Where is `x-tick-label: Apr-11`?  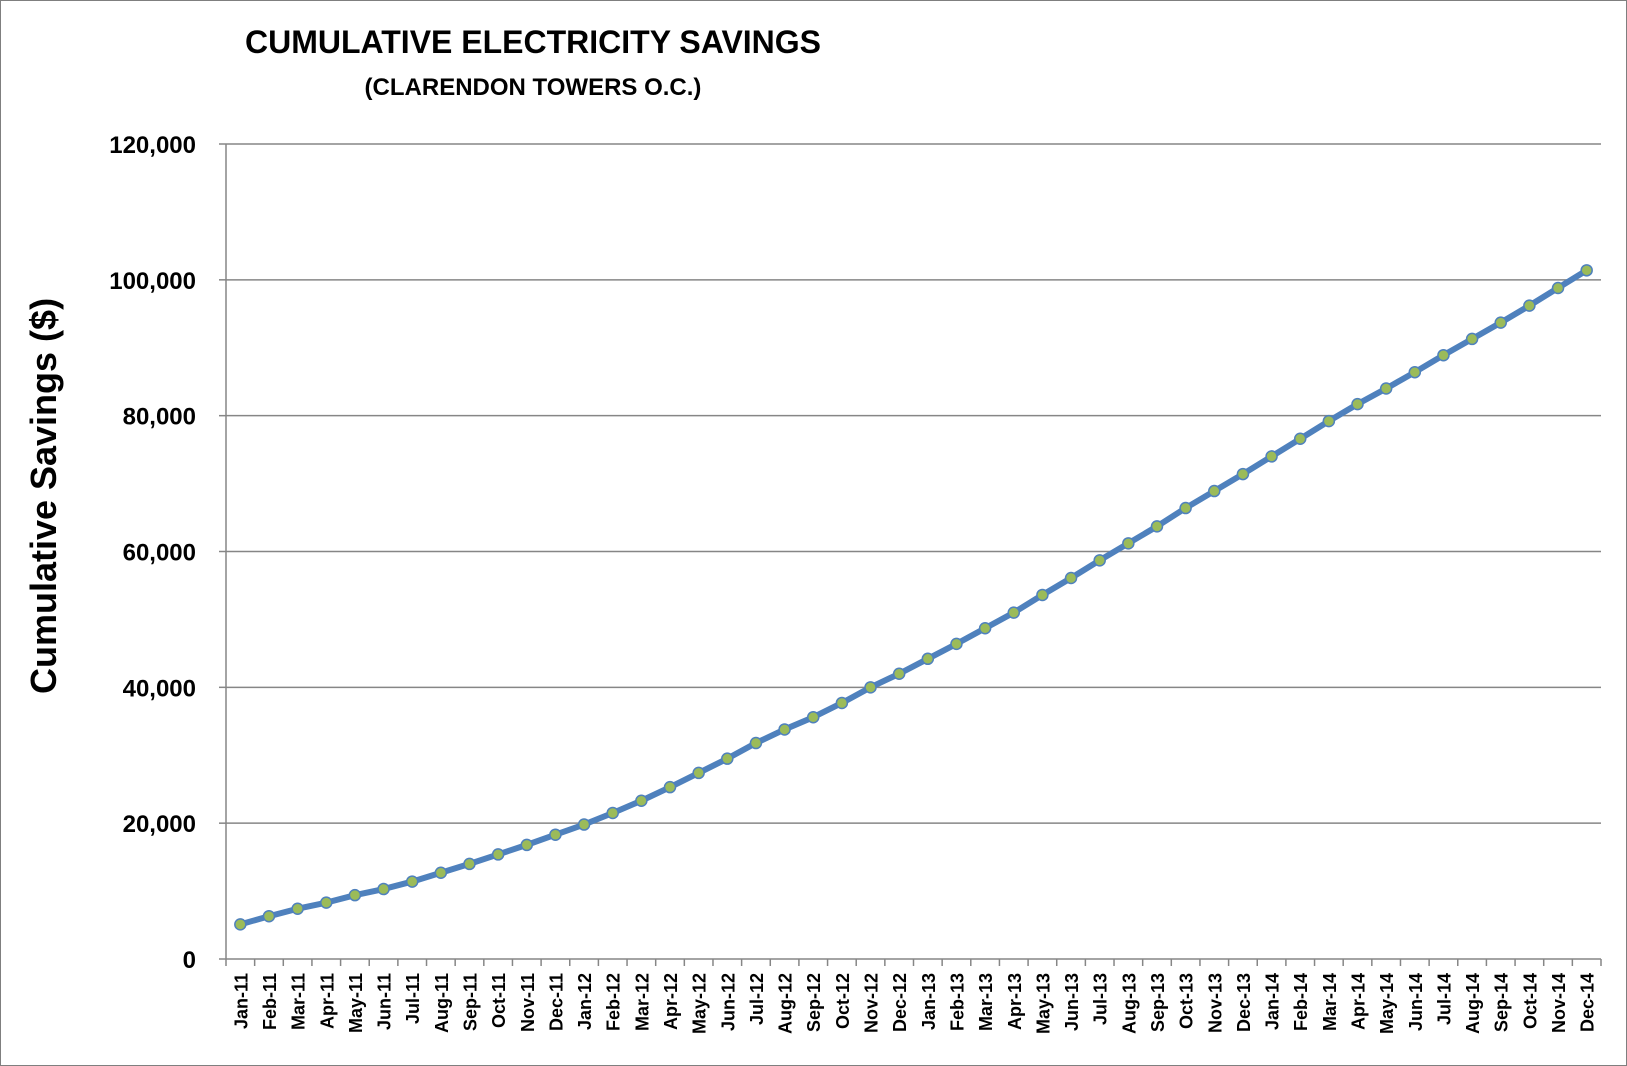 x-tick-label: Apr-11 is located at coordinates (327, 1001).